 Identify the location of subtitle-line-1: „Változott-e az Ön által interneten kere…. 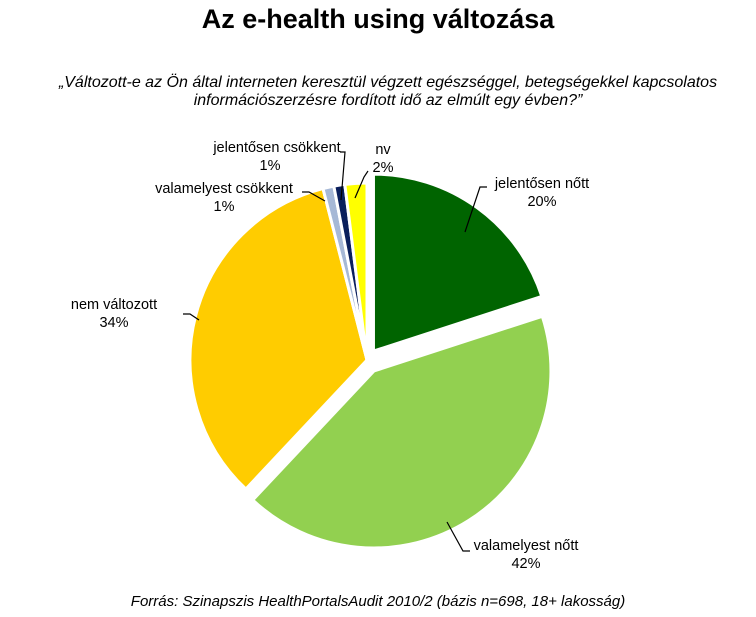
(388, 82).